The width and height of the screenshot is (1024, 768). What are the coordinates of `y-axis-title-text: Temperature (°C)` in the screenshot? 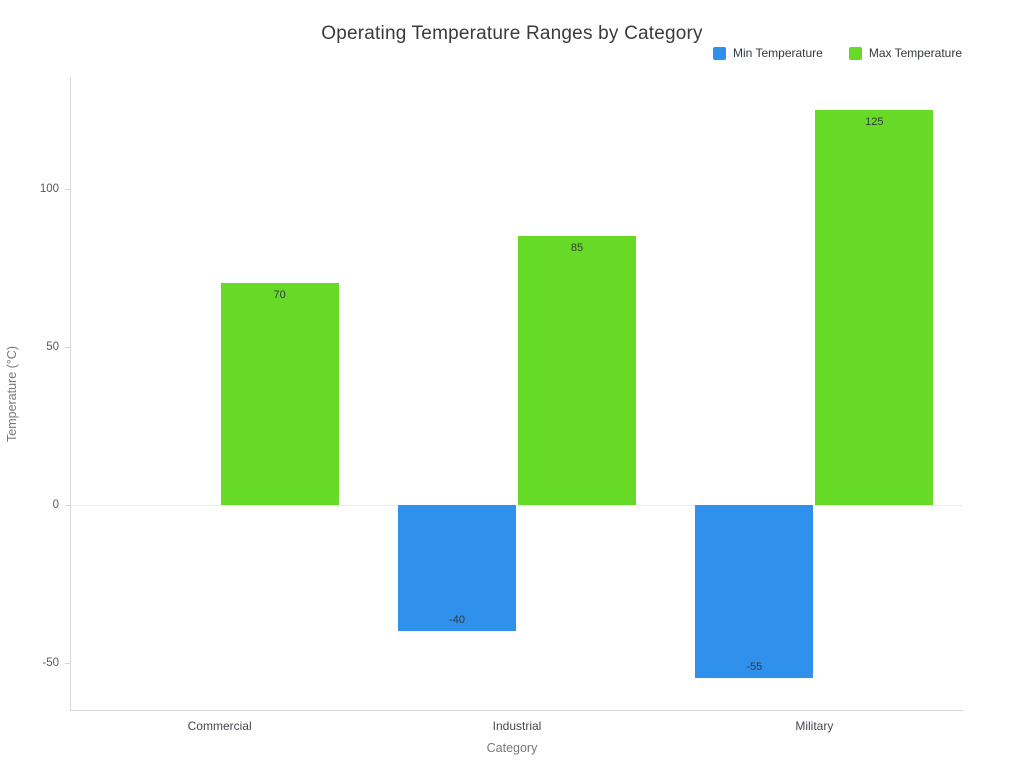 It's located at (12, 394).